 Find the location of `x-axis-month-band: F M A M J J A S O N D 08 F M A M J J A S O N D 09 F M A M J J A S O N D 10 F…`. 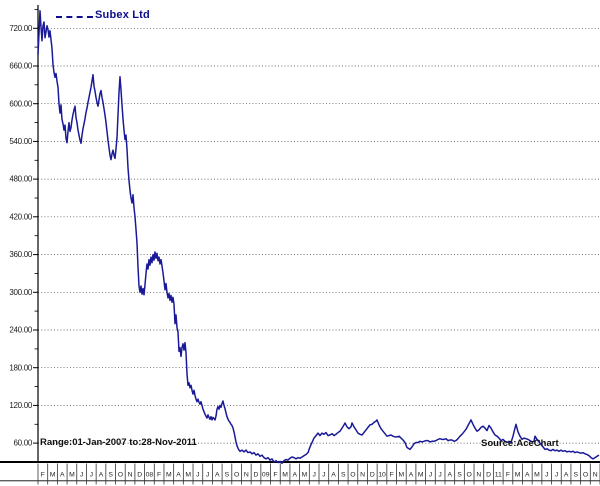

x-axis-month-band: F M A M J J A S O N D 08 F M A M J J A S O N D 09 F M A M J J A S O N D 10 F… is located at coordinates (300, 473).